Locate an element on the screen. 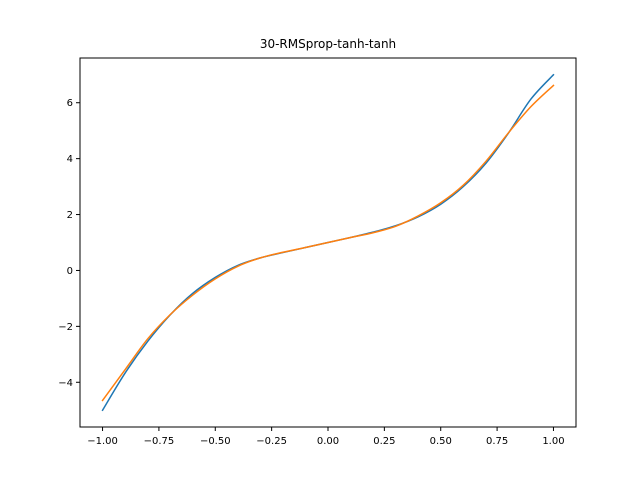 The width and height of the screenshot is (640, 480). x-axis-ticks: −1.00 −0.75 −0.50 −0.25 0.00 0.25 0.50 0.75 1.00 is located at coordinates (326, 437).